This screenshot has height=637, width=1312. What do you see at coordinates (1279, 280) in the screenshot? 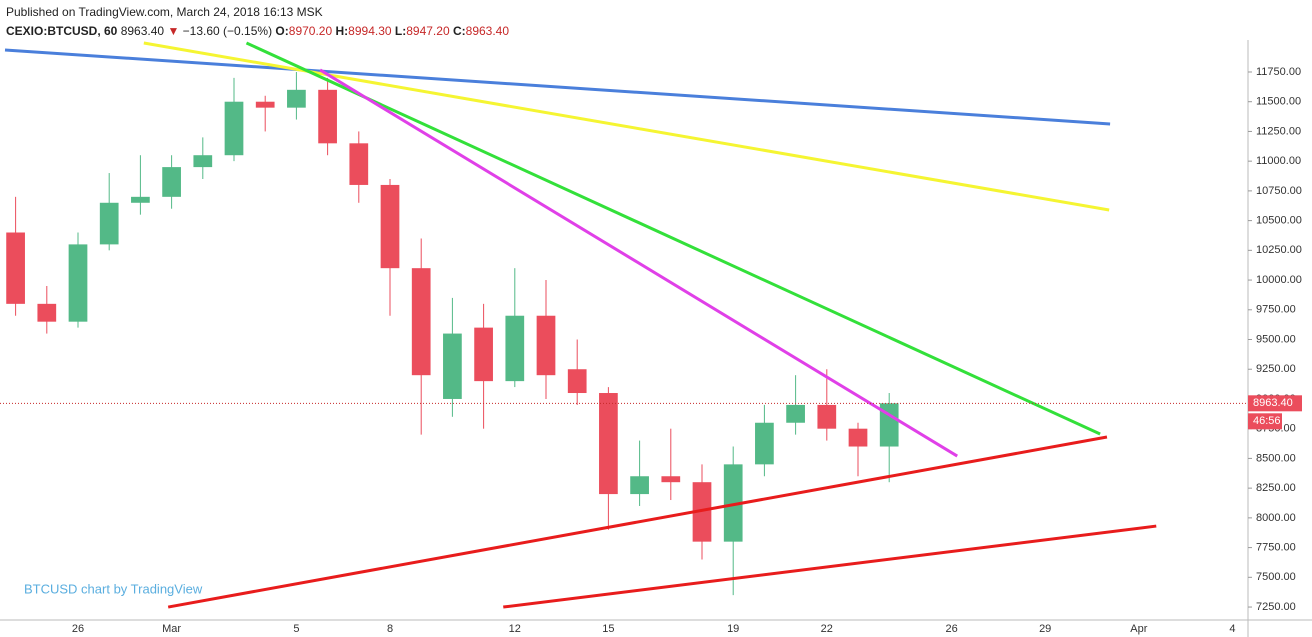
I see `y-tick-label: 10000.00` at bounding box center [1279, 280].